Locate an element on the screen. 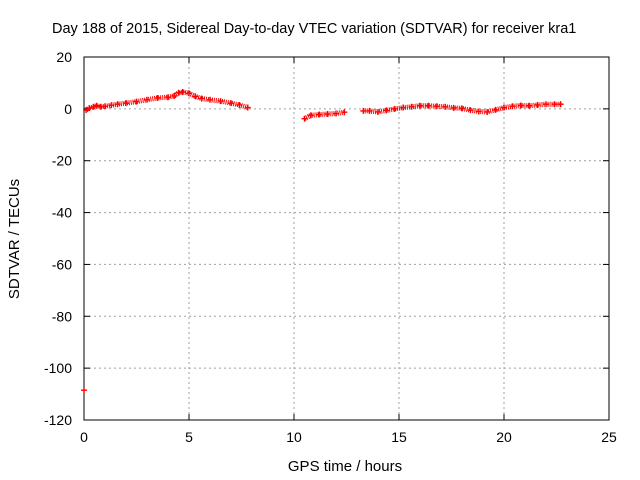 Image resolution: width=640 pixels, height=480 pixels. data-band is located at coordinates (166, 101).